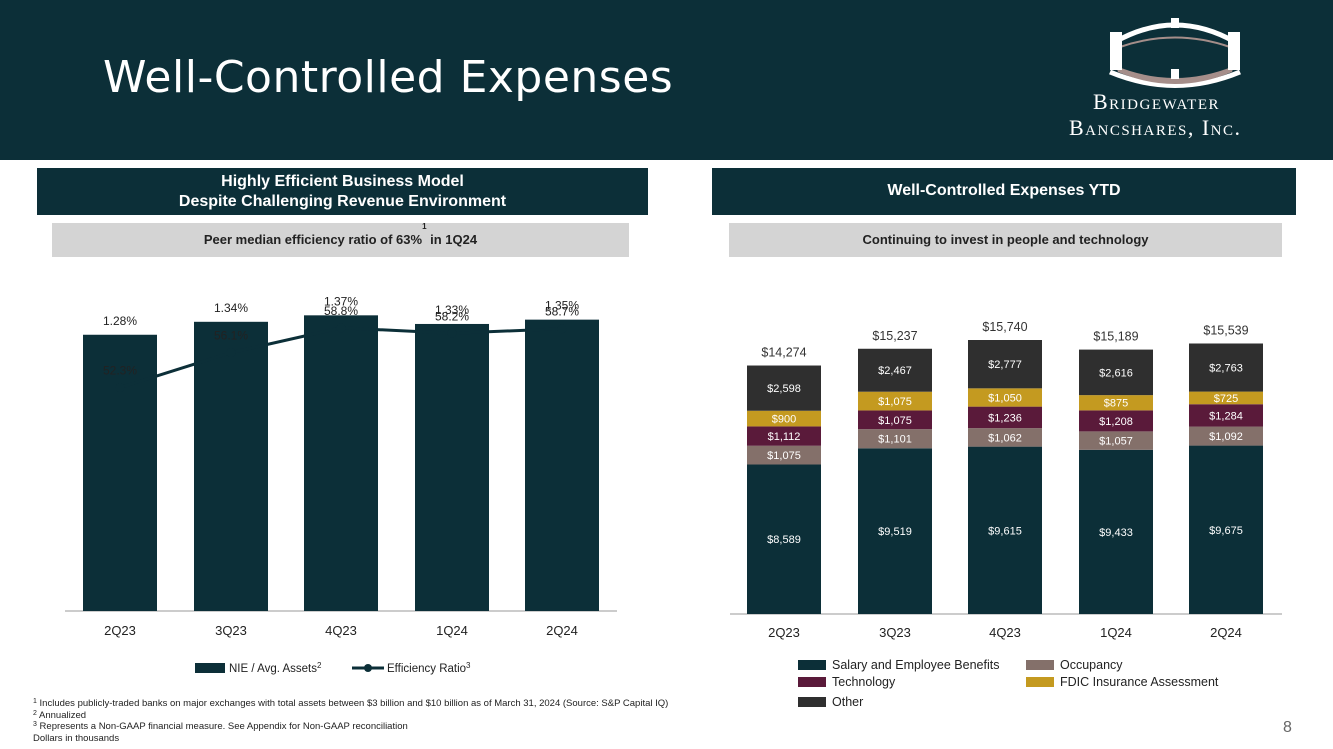  I want to click on left-banner-line1: Highly Efficient Business Model, so click(342, 181).